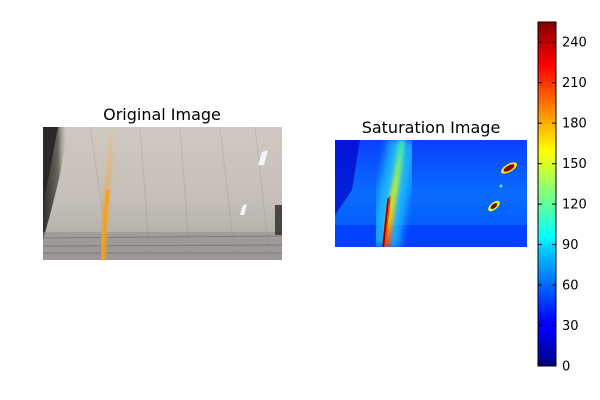  Describe the element at coordinates (431, 127) in the screenshot. I see `saturation-image-title: Saturation Image` at that location.